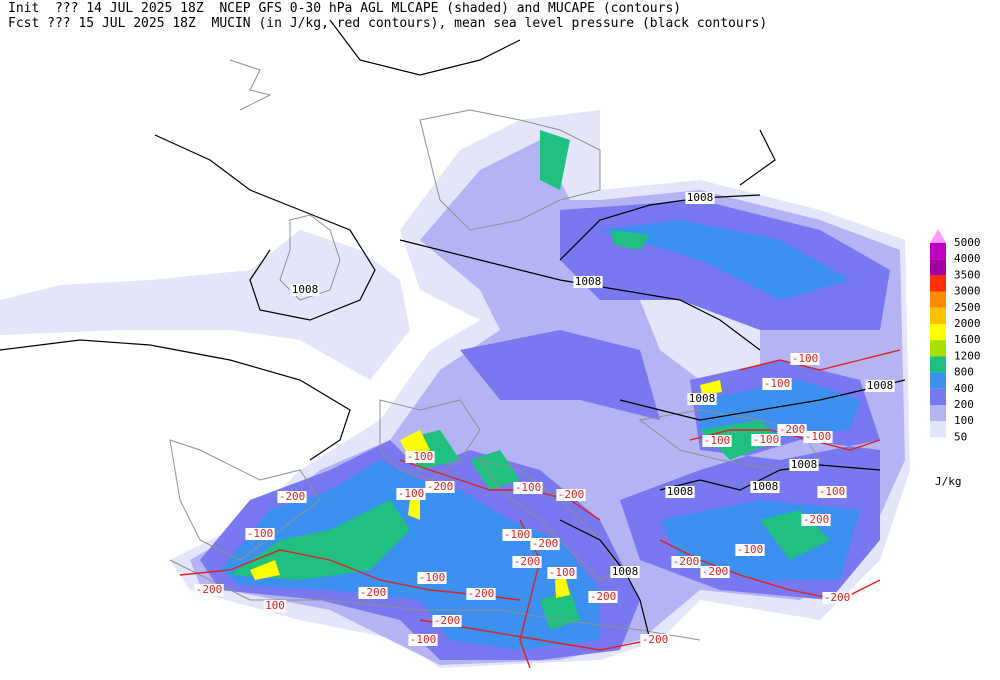 The image size is (1000, 680). I want to click on colorbar-label: 100, so click(964, 420).